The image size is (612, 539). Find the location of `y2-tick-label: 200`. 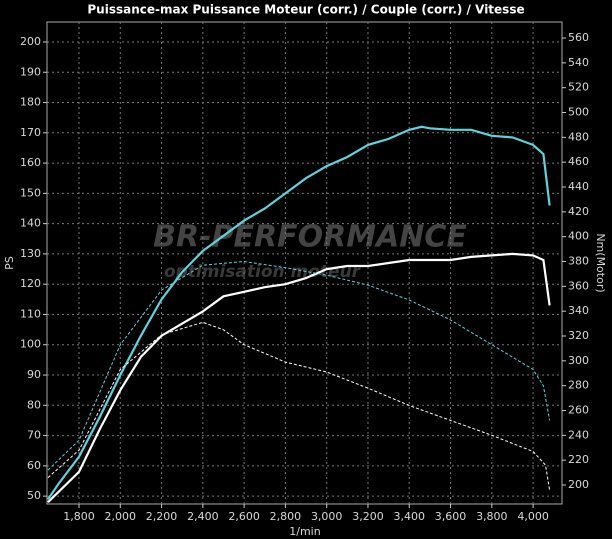

y2-tick-label: 200 is located at coordinates (578, 484).